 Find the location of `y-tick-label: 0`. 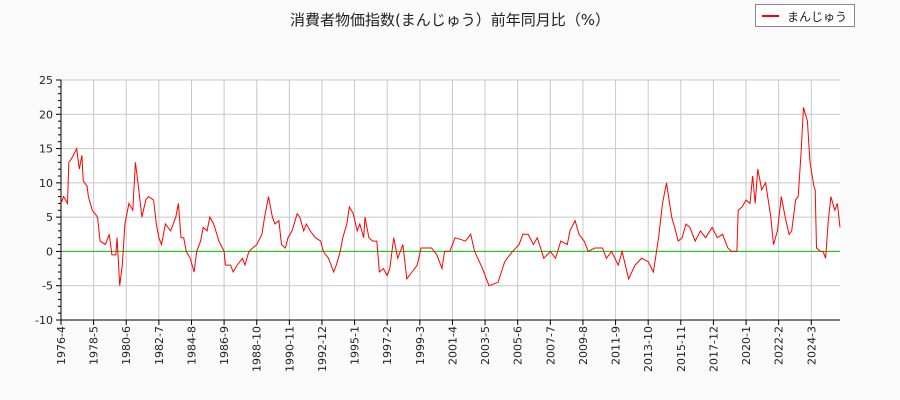

y-tick-label: 0 is located at coordinates (49, 251).